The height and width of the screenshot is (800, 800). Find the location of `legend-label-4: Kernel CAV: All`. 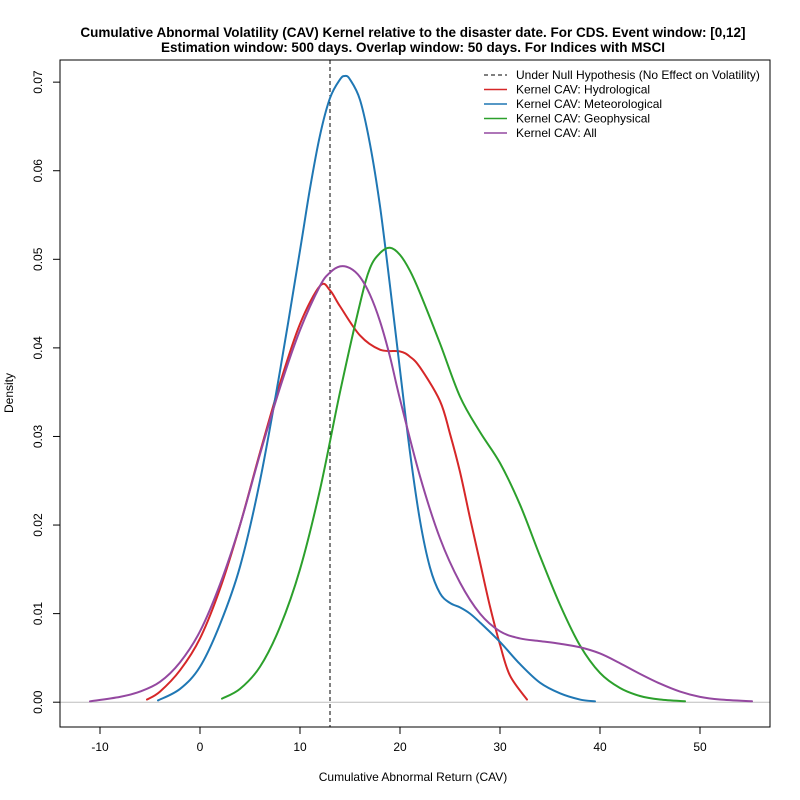

legend-label-4: Kernel CAV: All is located at coordinates (556, 133).